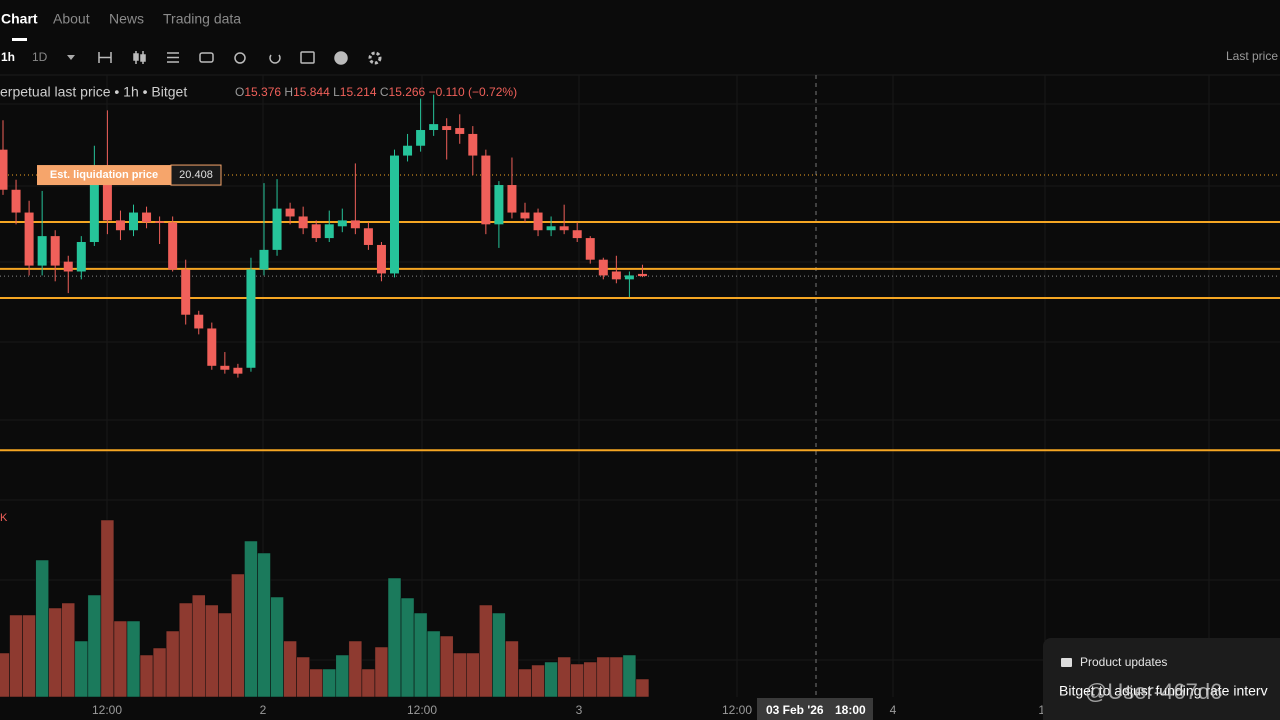 The width and height of the screenshot is (1280, 720). I want to click on ohlc-value: 15.376, so click(262, 92).